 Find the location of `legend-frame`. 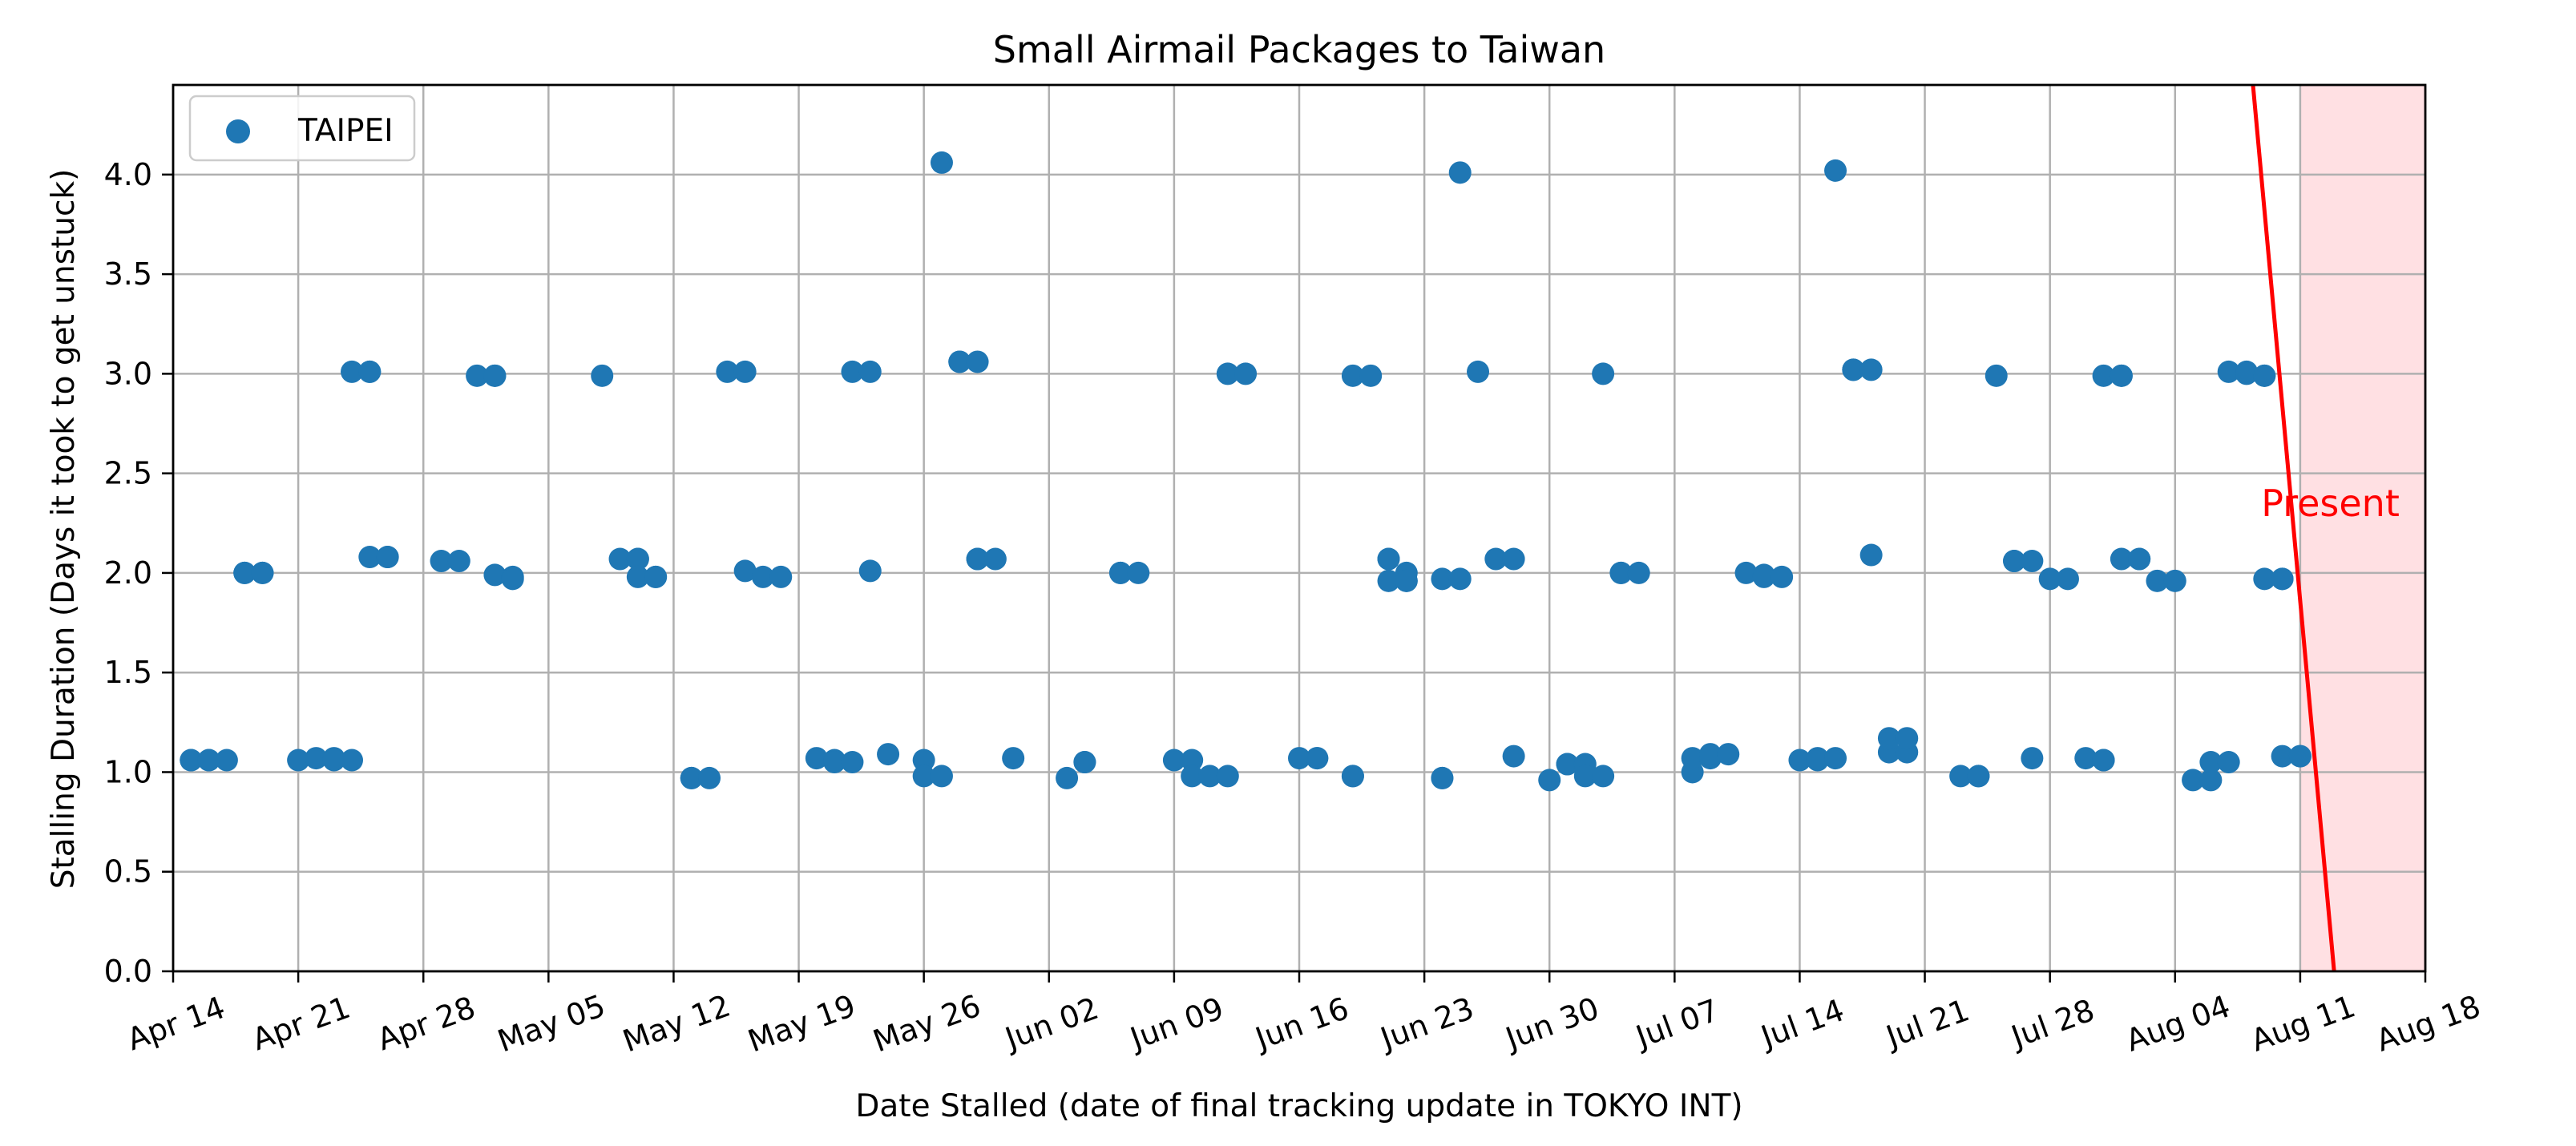

legend-frame is located at coordinates (302, 128).